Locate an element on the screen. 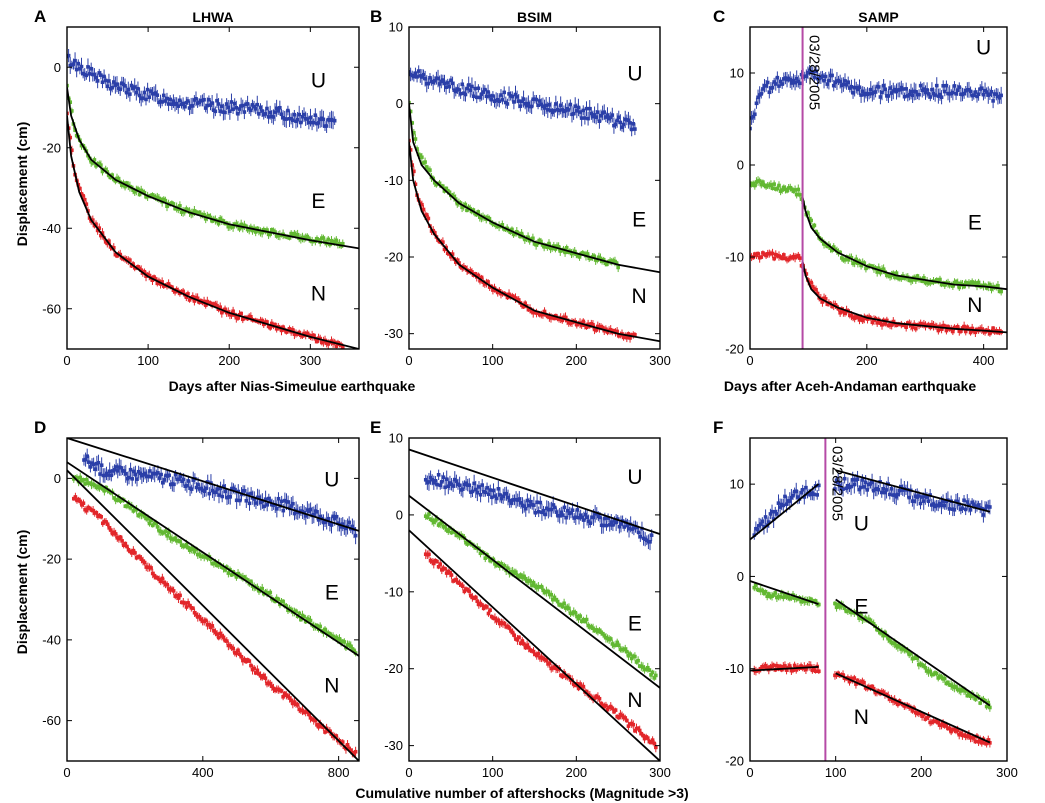 This screenshot has width=1045, height=803. series-label-n: N is located at coordinates (638, 296).